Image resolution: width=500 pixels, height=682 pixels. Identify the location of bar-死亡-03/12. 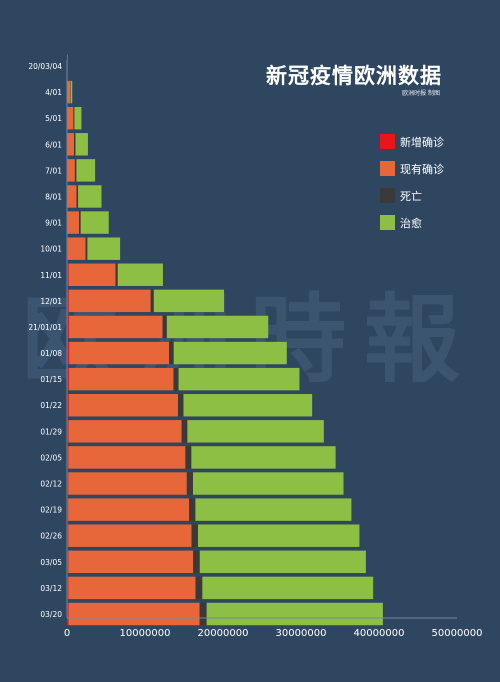
(199, 588).